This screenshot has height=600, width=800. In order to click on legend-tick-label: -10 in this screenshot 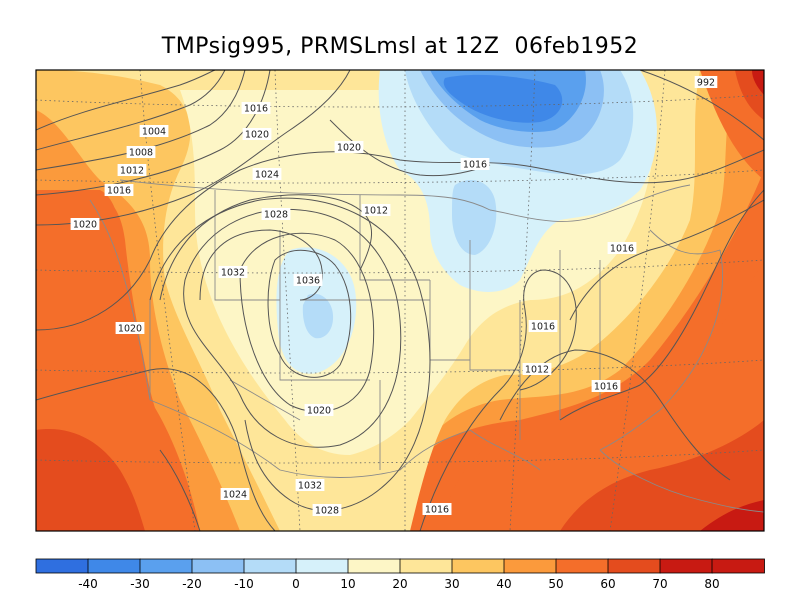, I will do `click(244, 584)`.